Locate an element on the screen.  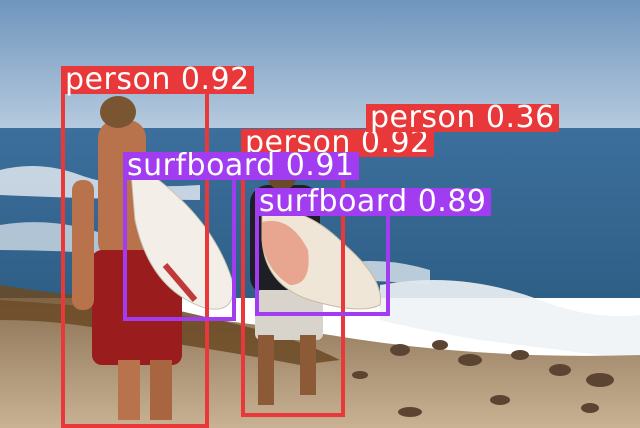
detection-label-person: person 0.92 is located at coordinates (157, 80).